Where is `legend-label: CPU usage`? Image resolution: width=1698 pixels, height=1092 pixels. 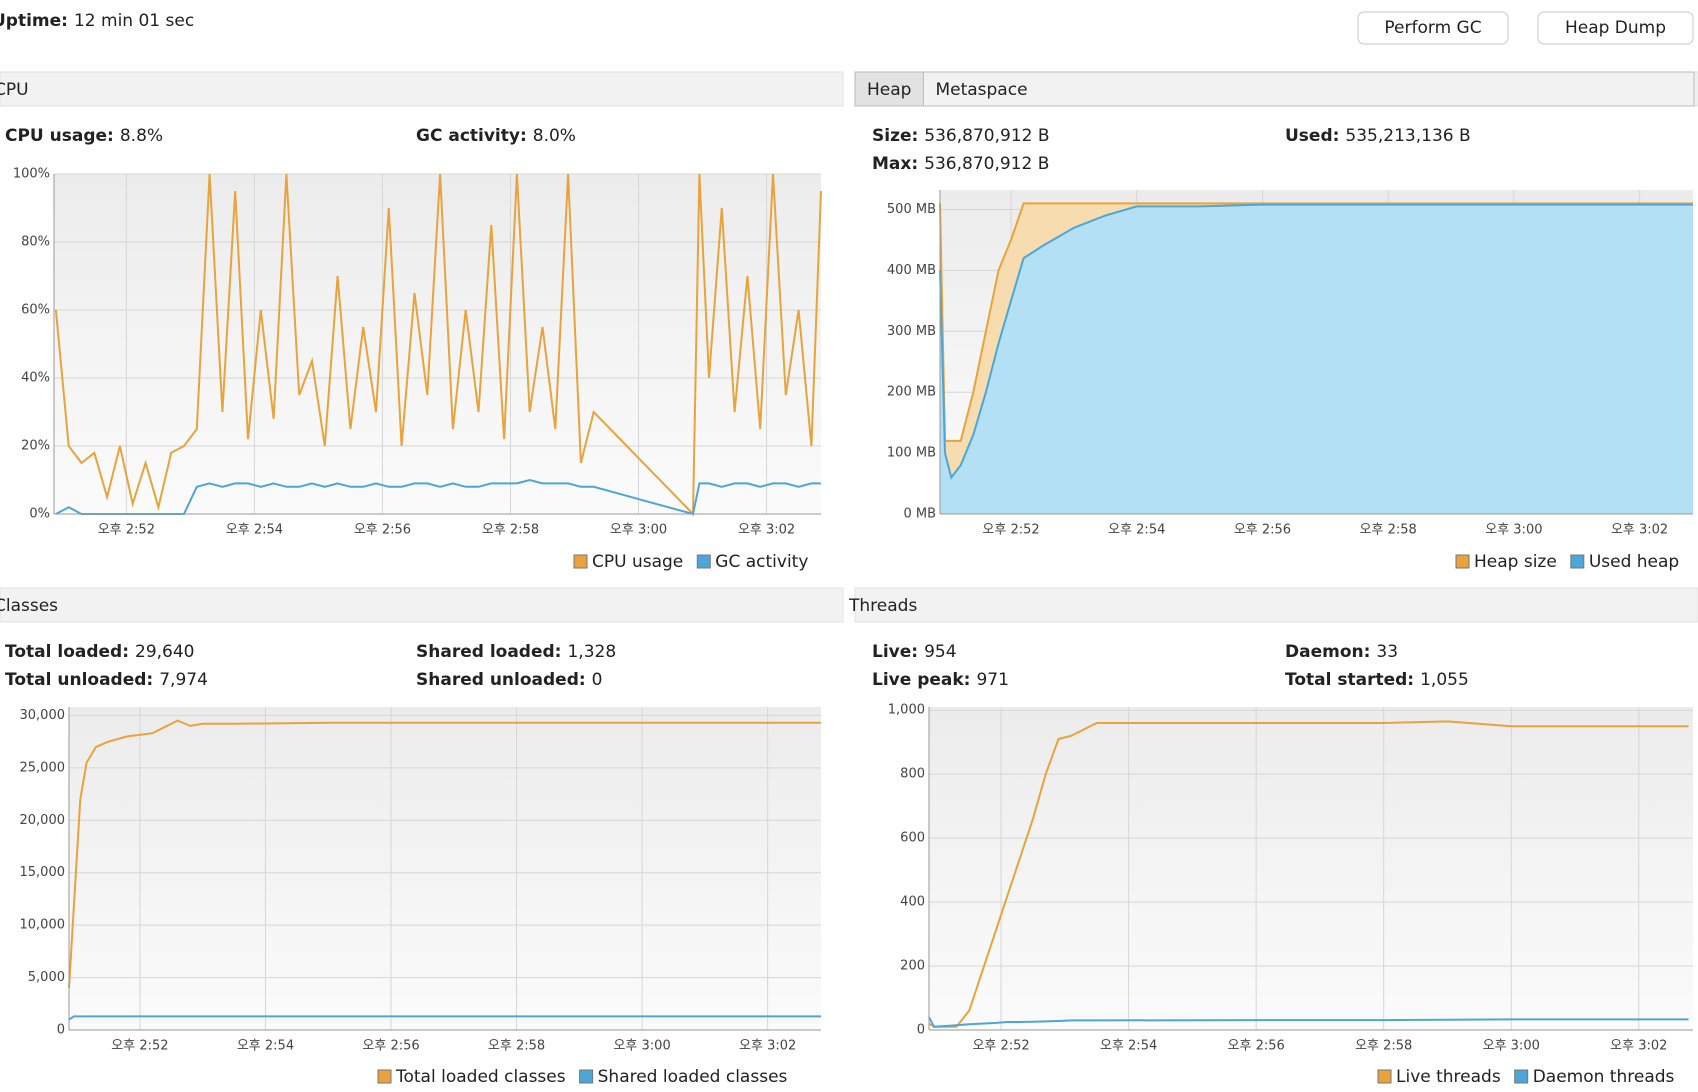 legend-label: CPU usage is located at coordinates (637, 562).